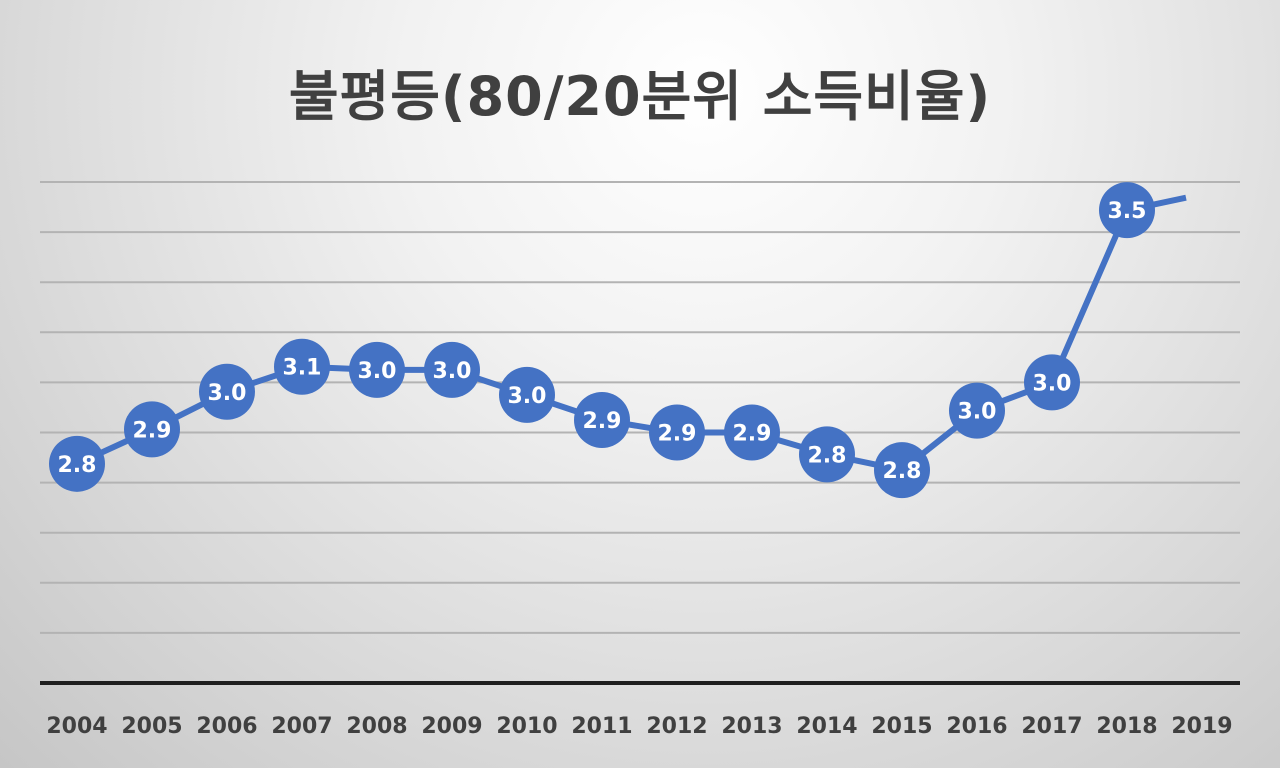  I want to click on x-tick-label: 2019, so click(1201, 726).